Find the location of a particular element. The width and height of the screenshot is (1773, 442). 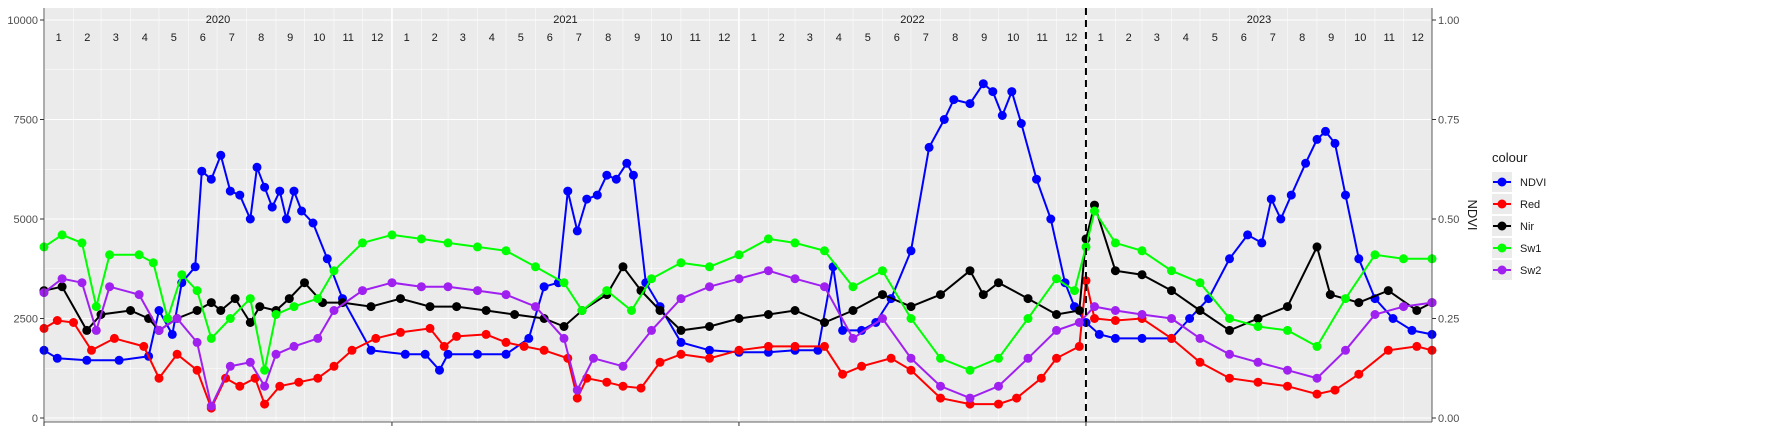

y2-tick-label: 0.75 is located at coordinates (1448, 121).